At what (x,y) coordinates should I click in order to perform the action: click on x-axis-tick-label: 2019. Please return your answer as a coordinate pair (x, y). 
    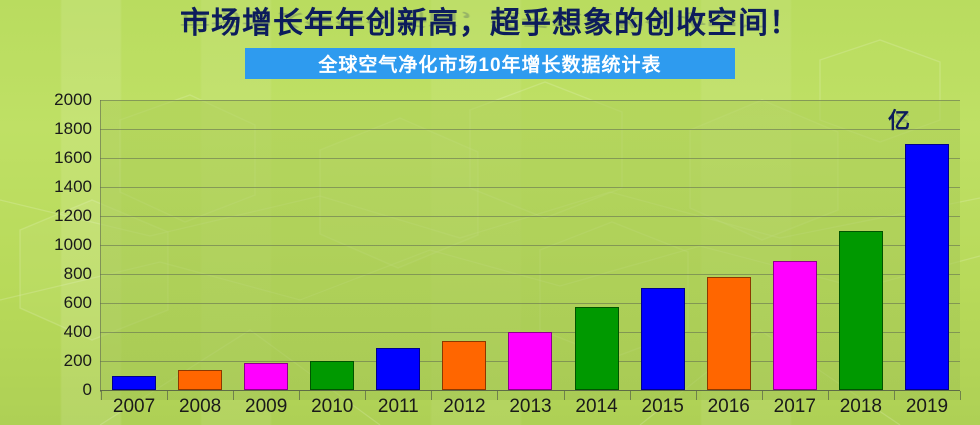
    Looking at the image, I should click on (927, 406).